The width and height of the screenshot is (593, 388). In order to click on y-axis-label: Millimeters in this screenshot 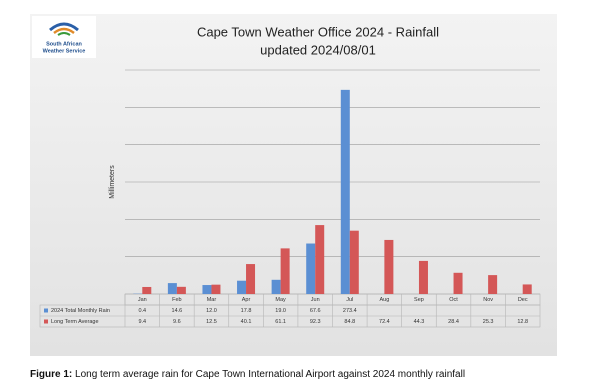, I will do `click(112, 182)`.